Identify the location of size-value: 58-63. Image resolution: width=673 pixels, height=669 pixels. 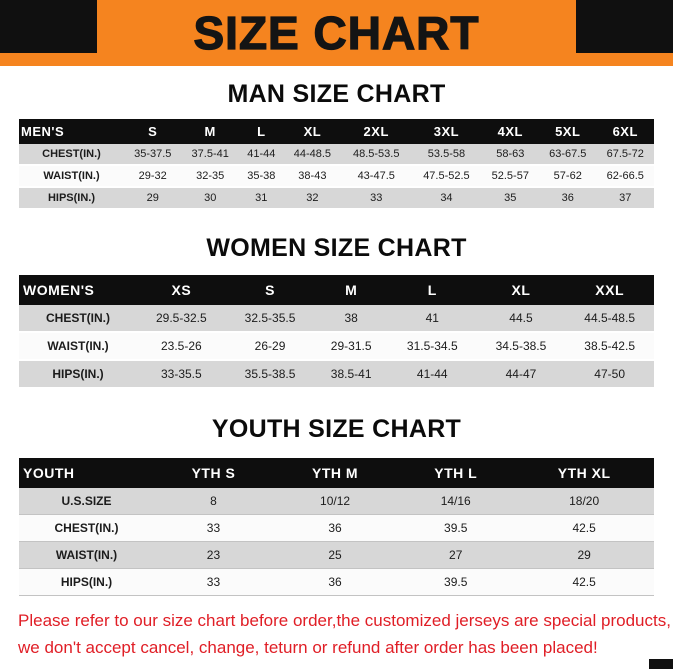
(510, 155).